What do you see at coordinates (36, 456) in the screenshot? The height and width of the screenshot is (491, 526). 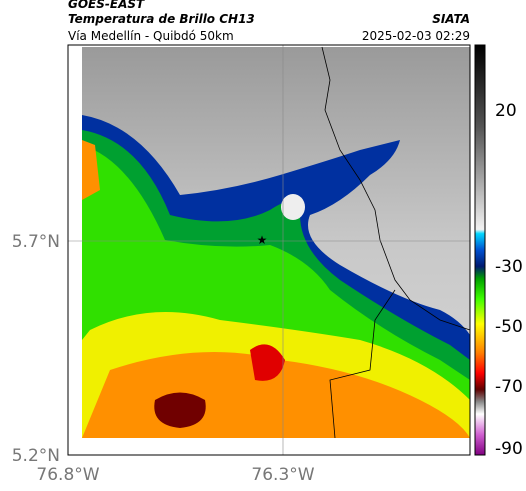 I see `lat-label: 5.2°N` at bounding box center [36, 456].